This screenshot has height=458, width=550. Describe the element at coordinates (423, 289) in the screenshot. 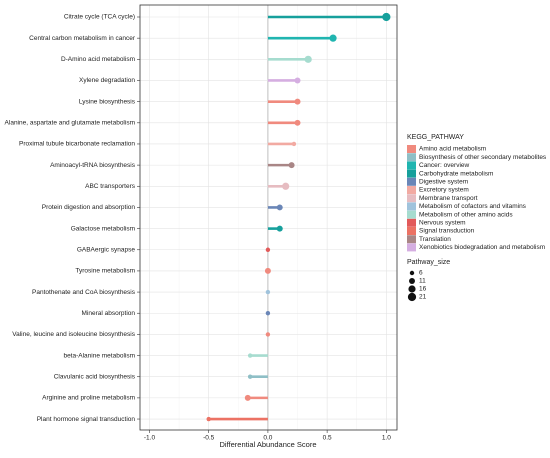

I see `size-legend-label: 16` at that location.